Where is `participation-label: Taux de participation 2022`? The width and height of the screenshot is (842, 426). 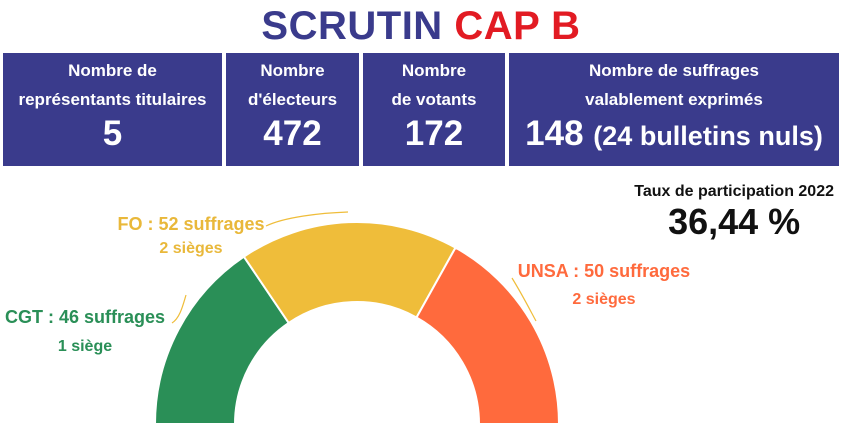 participation-label: Taux de participation 2022 is located at coordinates (734, 191).